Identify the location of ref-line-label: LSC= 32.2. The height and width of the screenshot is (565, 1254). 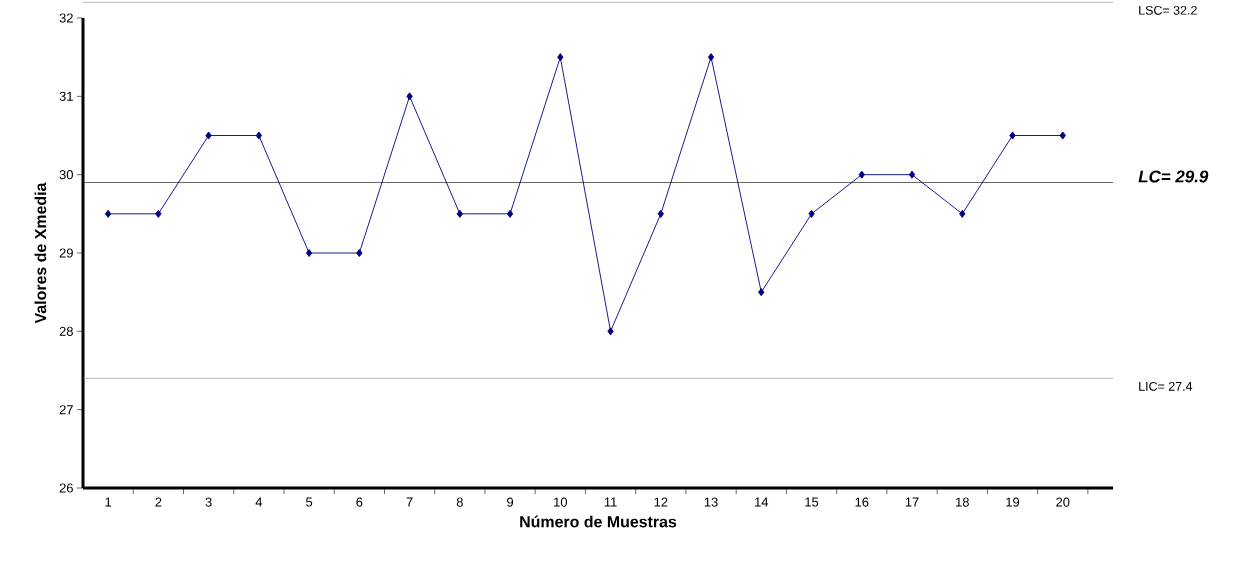
(1168, 10).